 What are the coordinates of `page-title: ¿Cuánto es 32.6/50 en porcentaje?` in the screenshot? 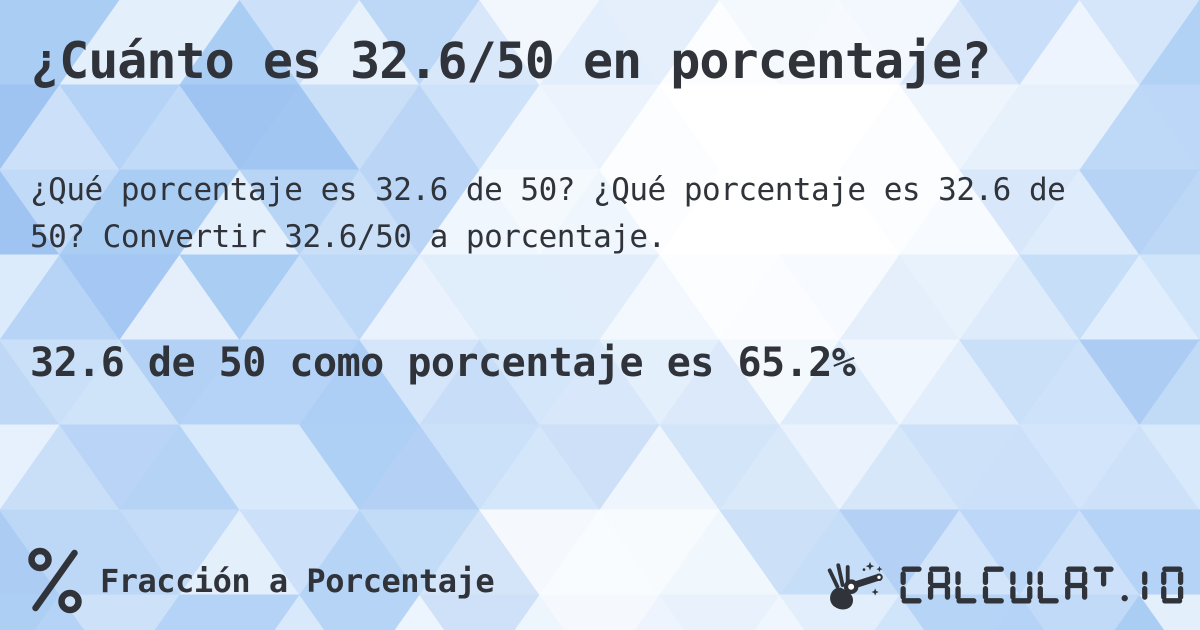 It's located at (510, 61).